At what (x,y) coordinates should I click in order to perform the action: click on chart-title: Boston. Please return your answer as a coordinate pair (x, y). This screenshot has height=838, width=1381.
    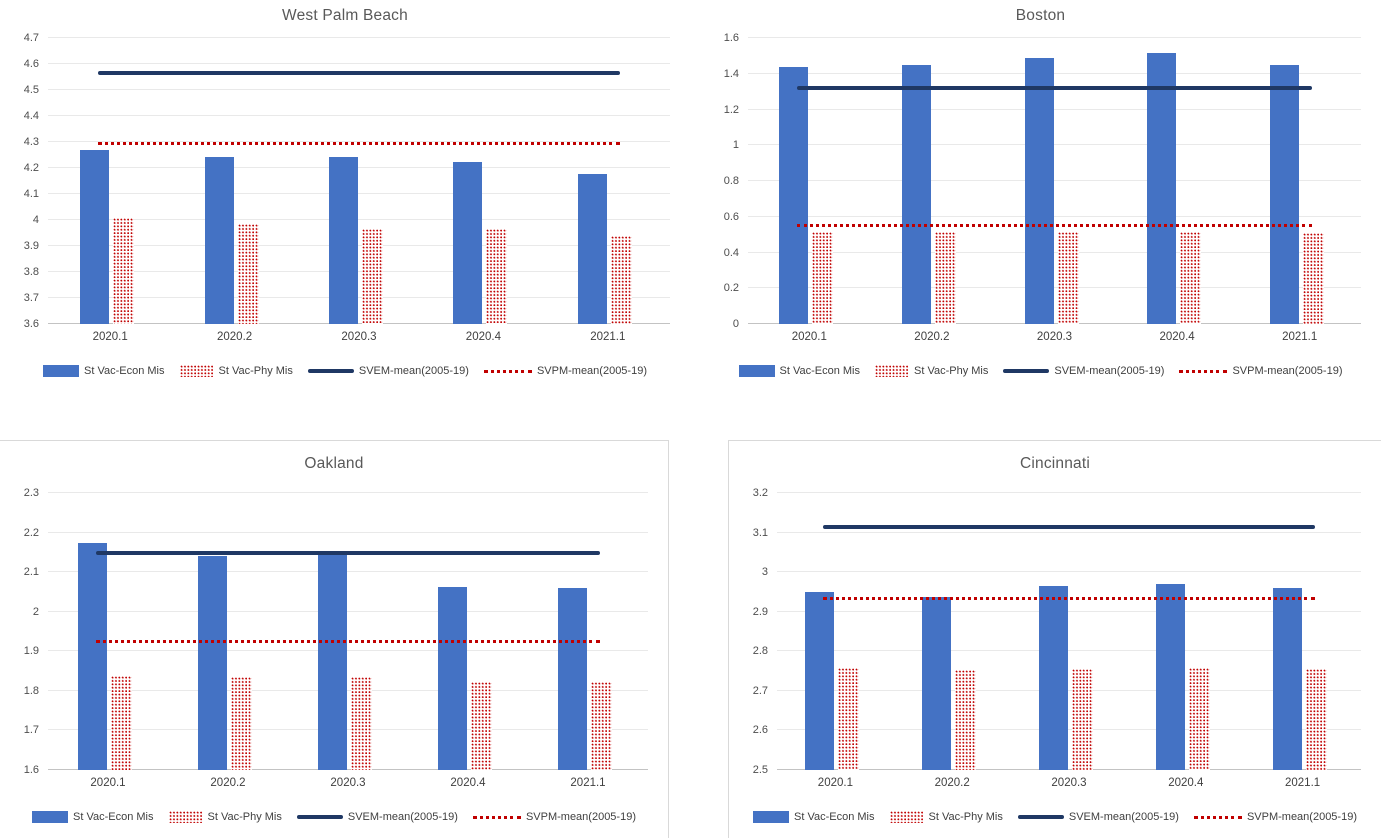
    Looking at the image, I should click on (1040, 15).